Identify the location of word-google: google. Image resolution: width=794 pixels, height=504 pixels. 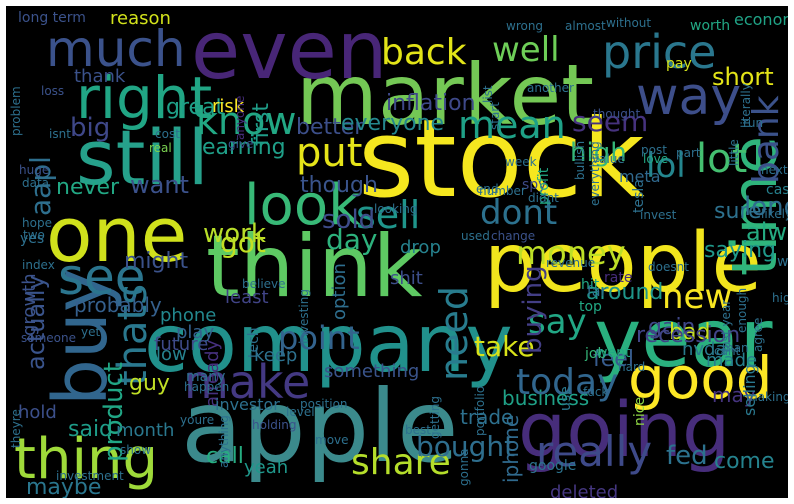
(552, 466).